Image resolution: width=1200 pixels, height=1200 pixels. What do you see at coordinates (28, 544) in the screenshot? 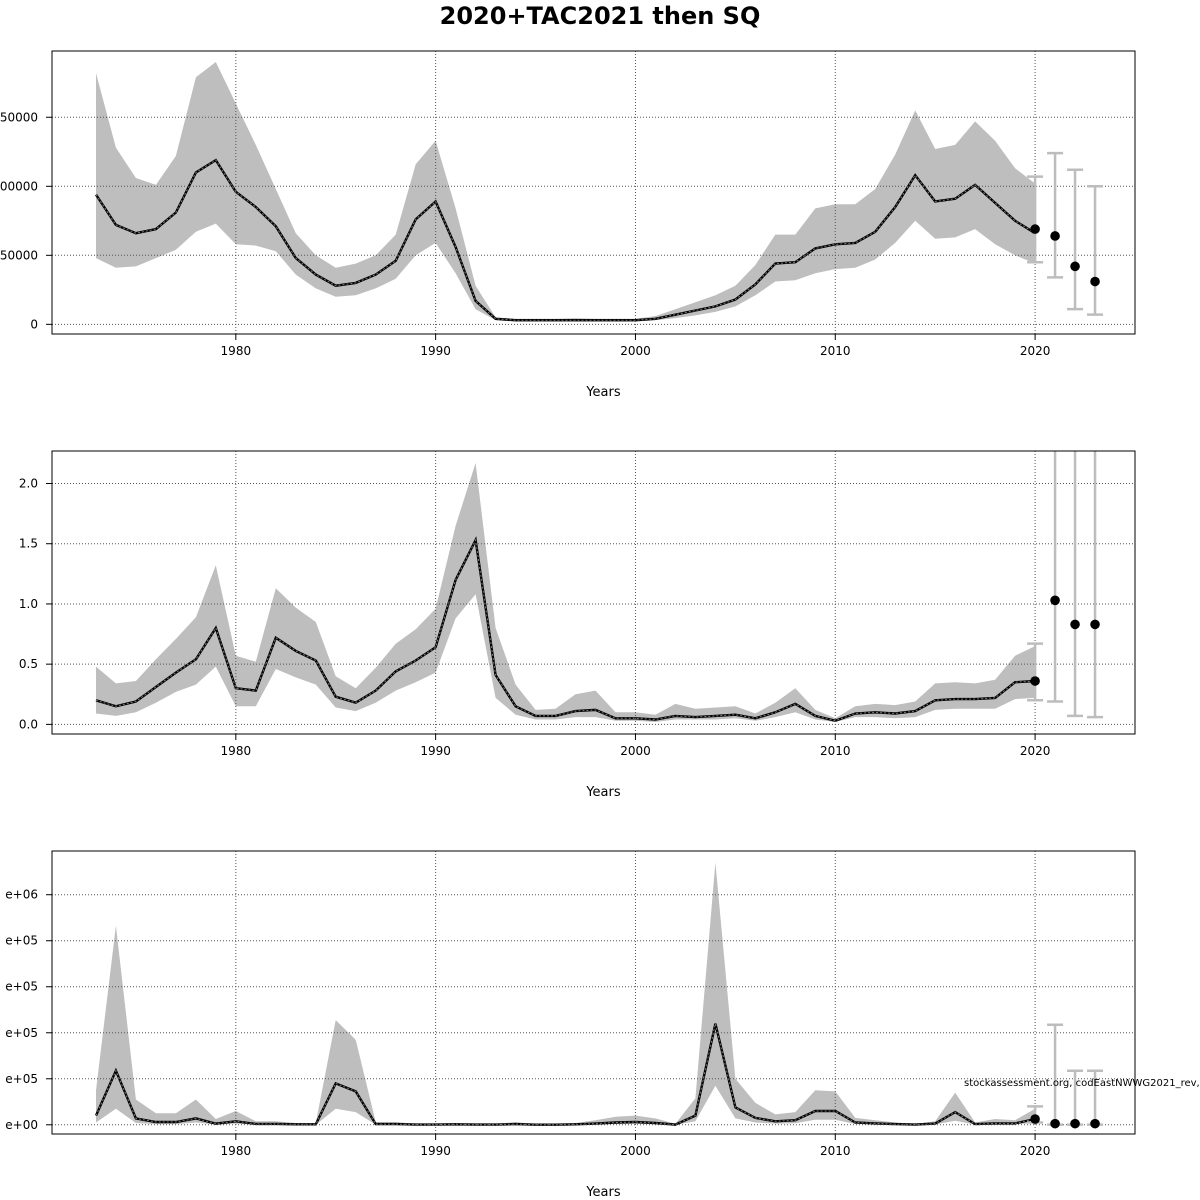
I see `y-tick-label: 1.5` at bounding box center [28, 544].